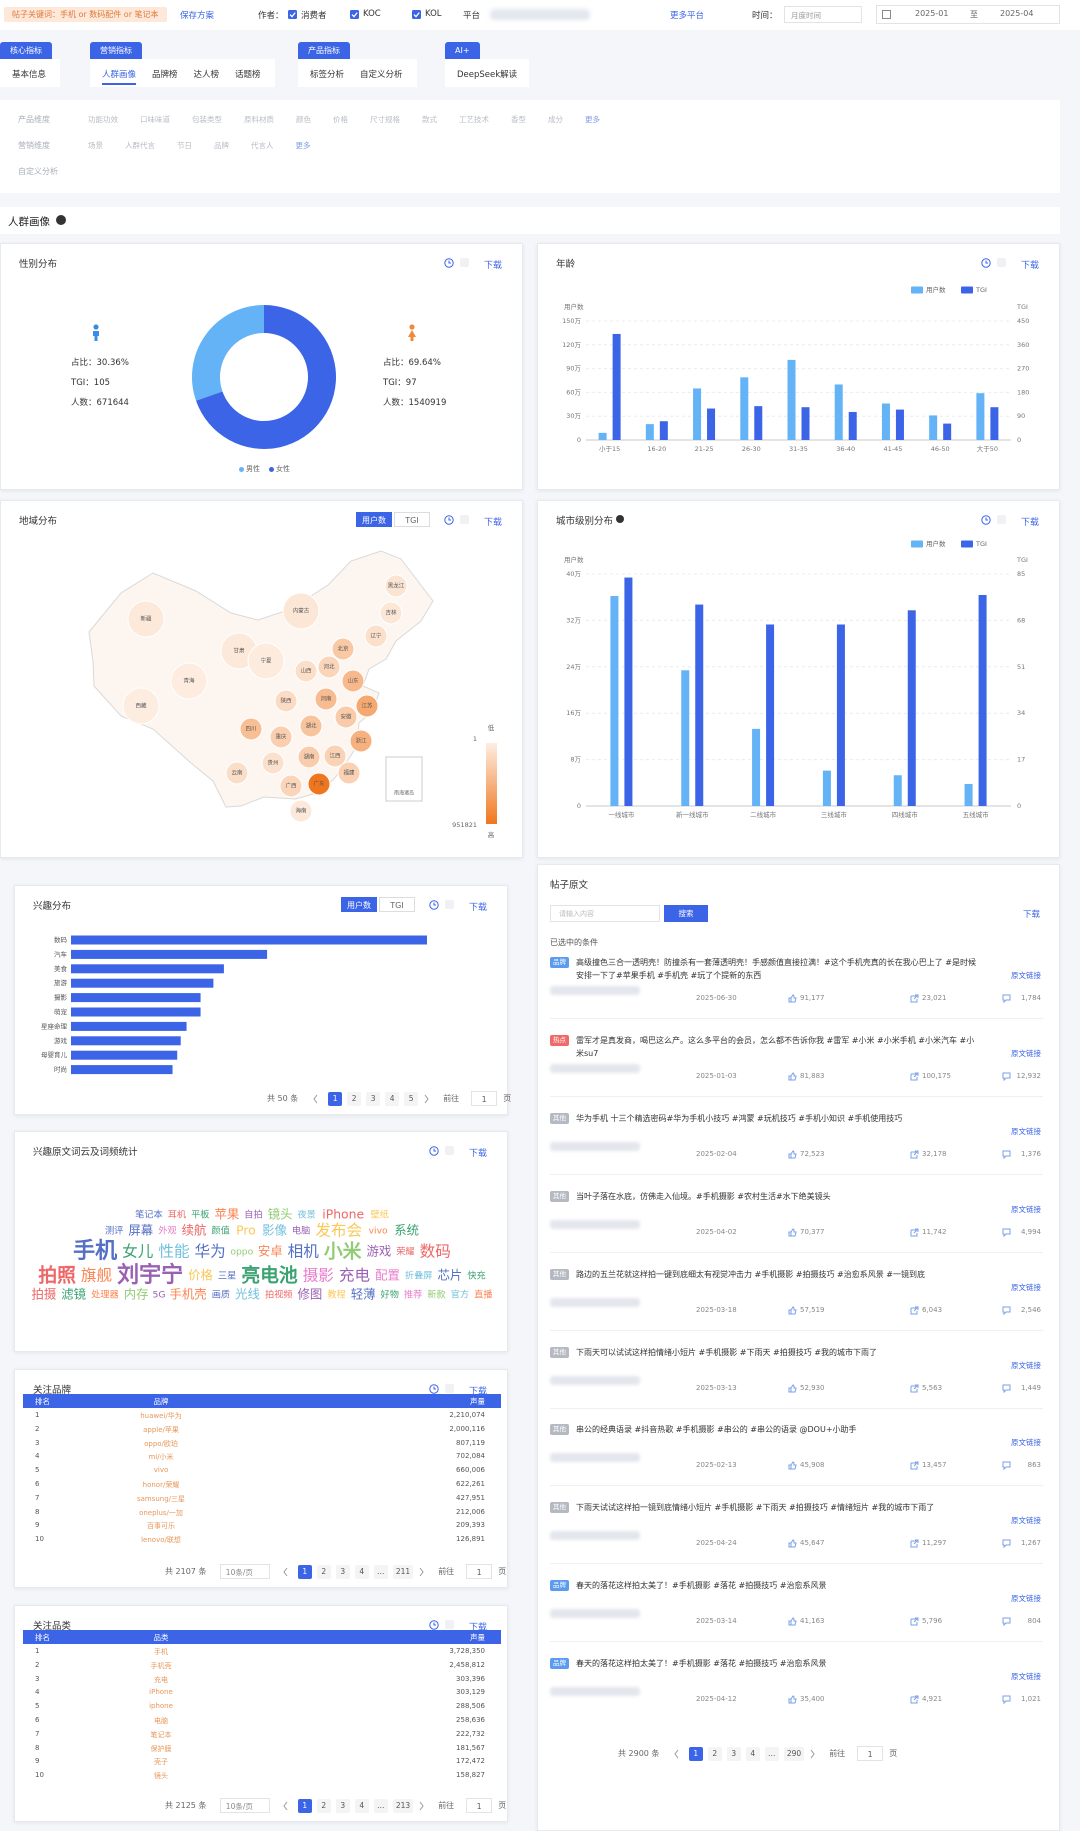  What do you see at coordinates (259, 119) in the screenshot?
I see `dimension-option: 原料材质` at bounding box center [259, 119].